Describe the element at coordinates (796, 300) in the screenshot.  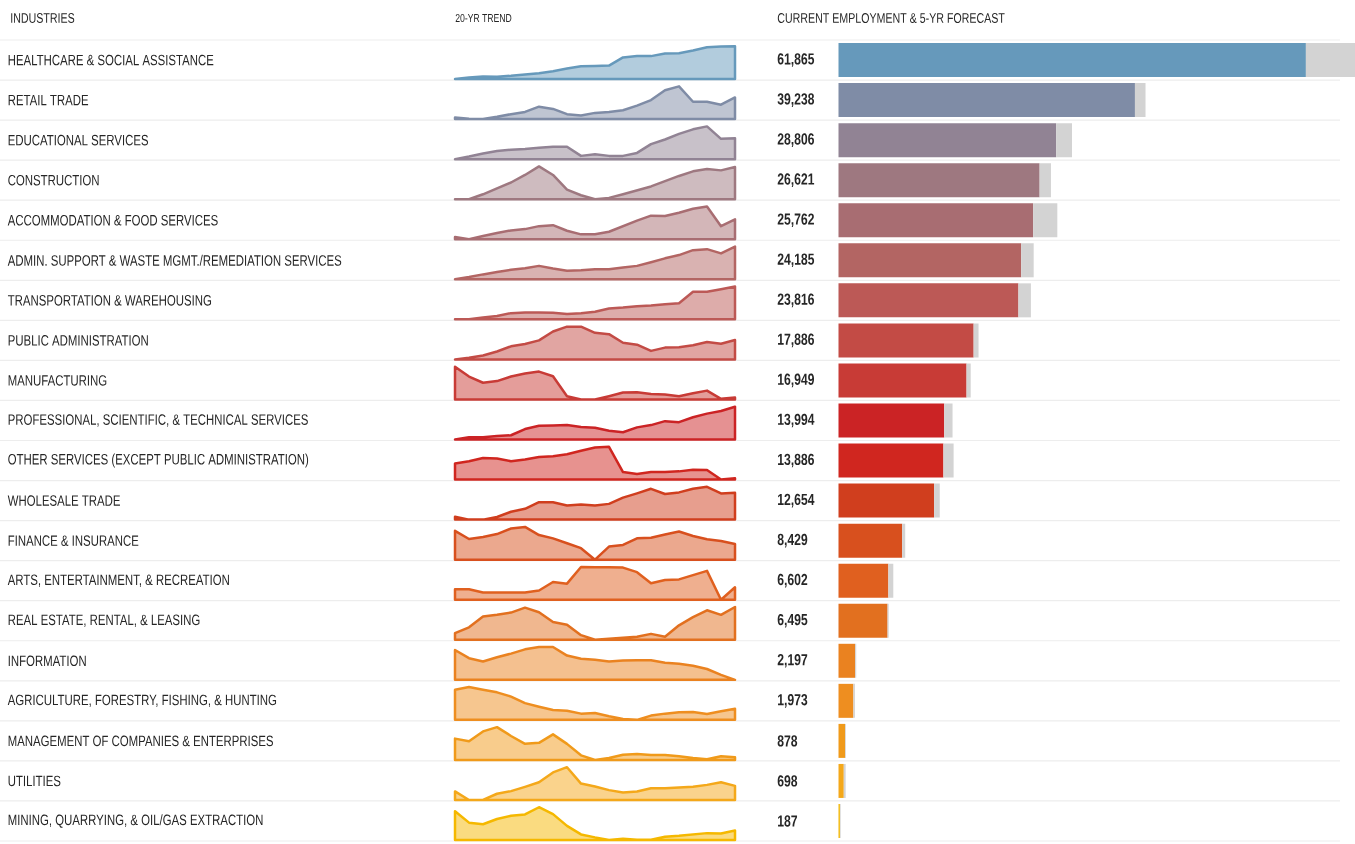
I see `data-label: 23,816` at that location.